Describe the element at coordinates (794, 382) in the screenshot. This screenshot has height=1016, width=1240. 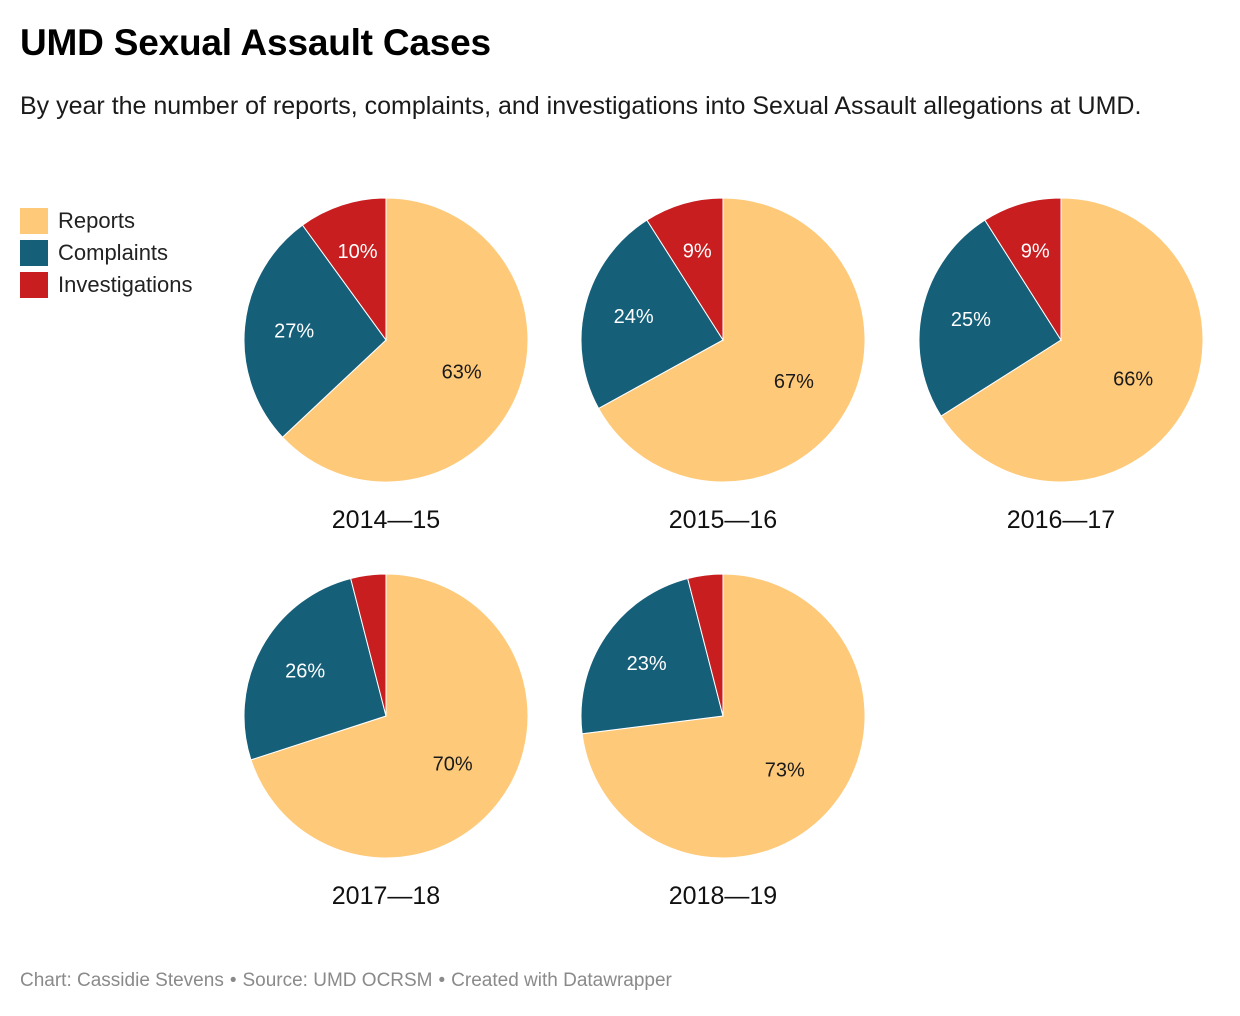
I see `pie-value-label-reports: 67%` at that location.